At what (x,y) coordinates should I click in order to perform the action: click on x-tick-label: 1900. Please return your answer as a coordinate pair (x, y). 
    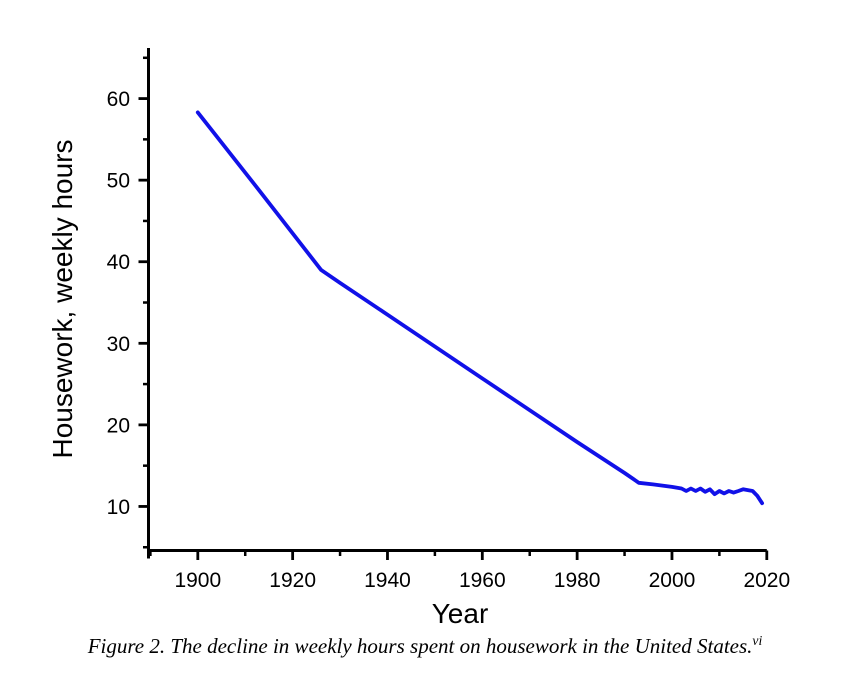
    Looking at the image, I should click on (197, 580).